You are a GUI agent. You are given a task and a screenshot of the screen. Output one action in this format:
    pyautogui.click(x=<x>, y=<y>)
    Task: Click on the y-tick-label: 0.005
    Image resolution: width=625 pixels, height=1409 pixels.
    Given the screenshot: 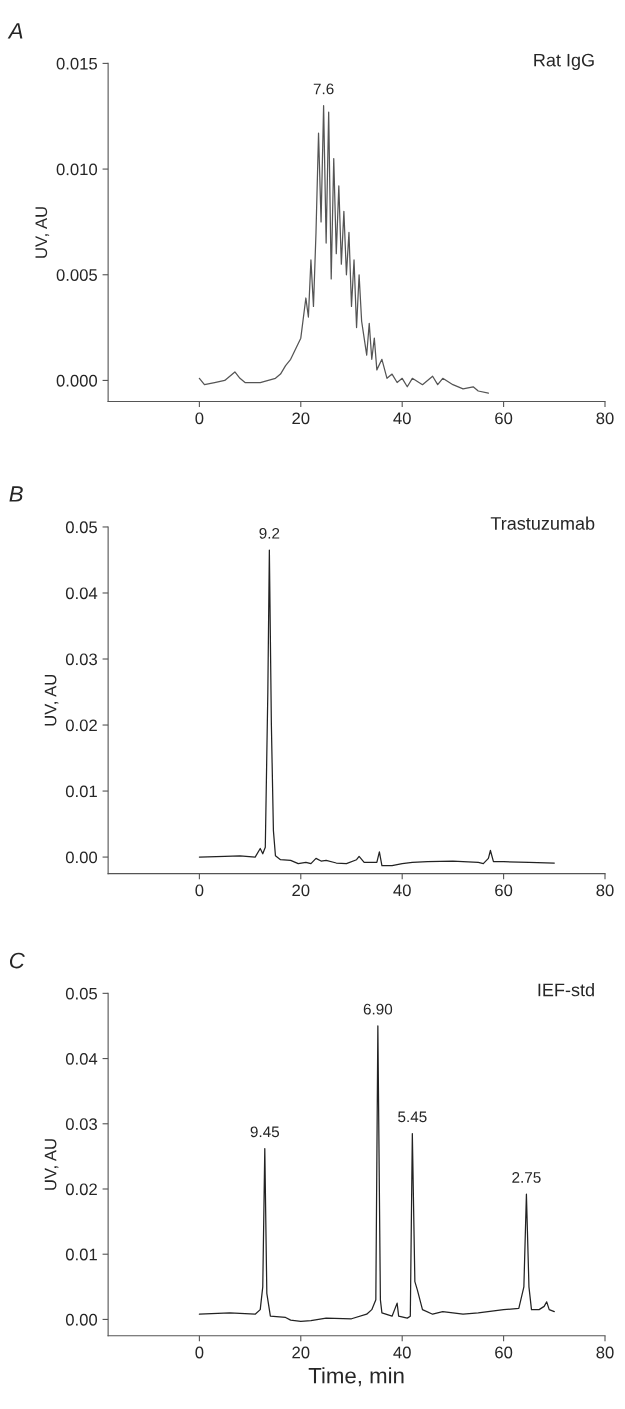 What is the action you would take?
    pyautogui.click(x=77, y=275)
    